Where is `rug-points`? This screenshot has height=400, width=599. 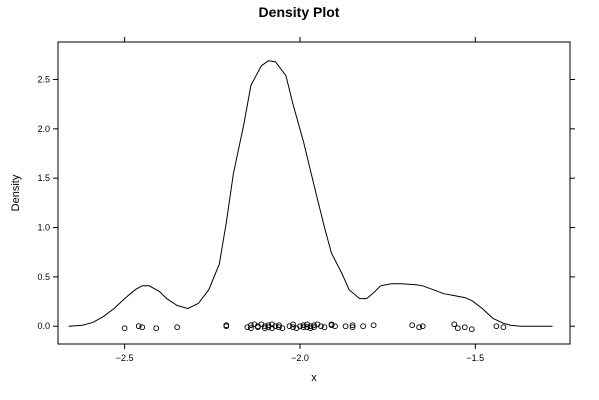 rug-points is located at coordinates (314, 327).